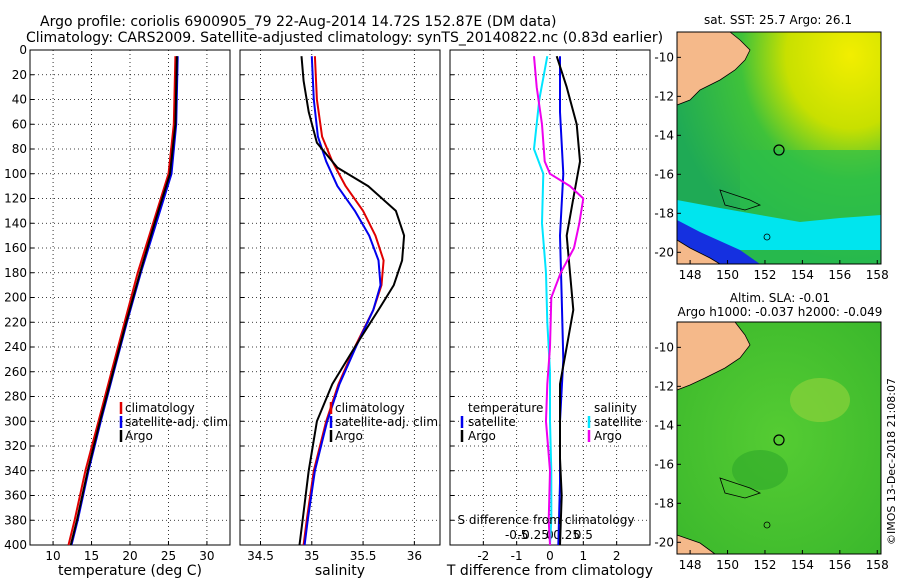 The height and width of the screenshot is (580, 900). Describe the element at coordinates (891, 461) in the screenshot. I see `watermark: ©IMOS 13-Dec-2018 21:08:07` at that location.